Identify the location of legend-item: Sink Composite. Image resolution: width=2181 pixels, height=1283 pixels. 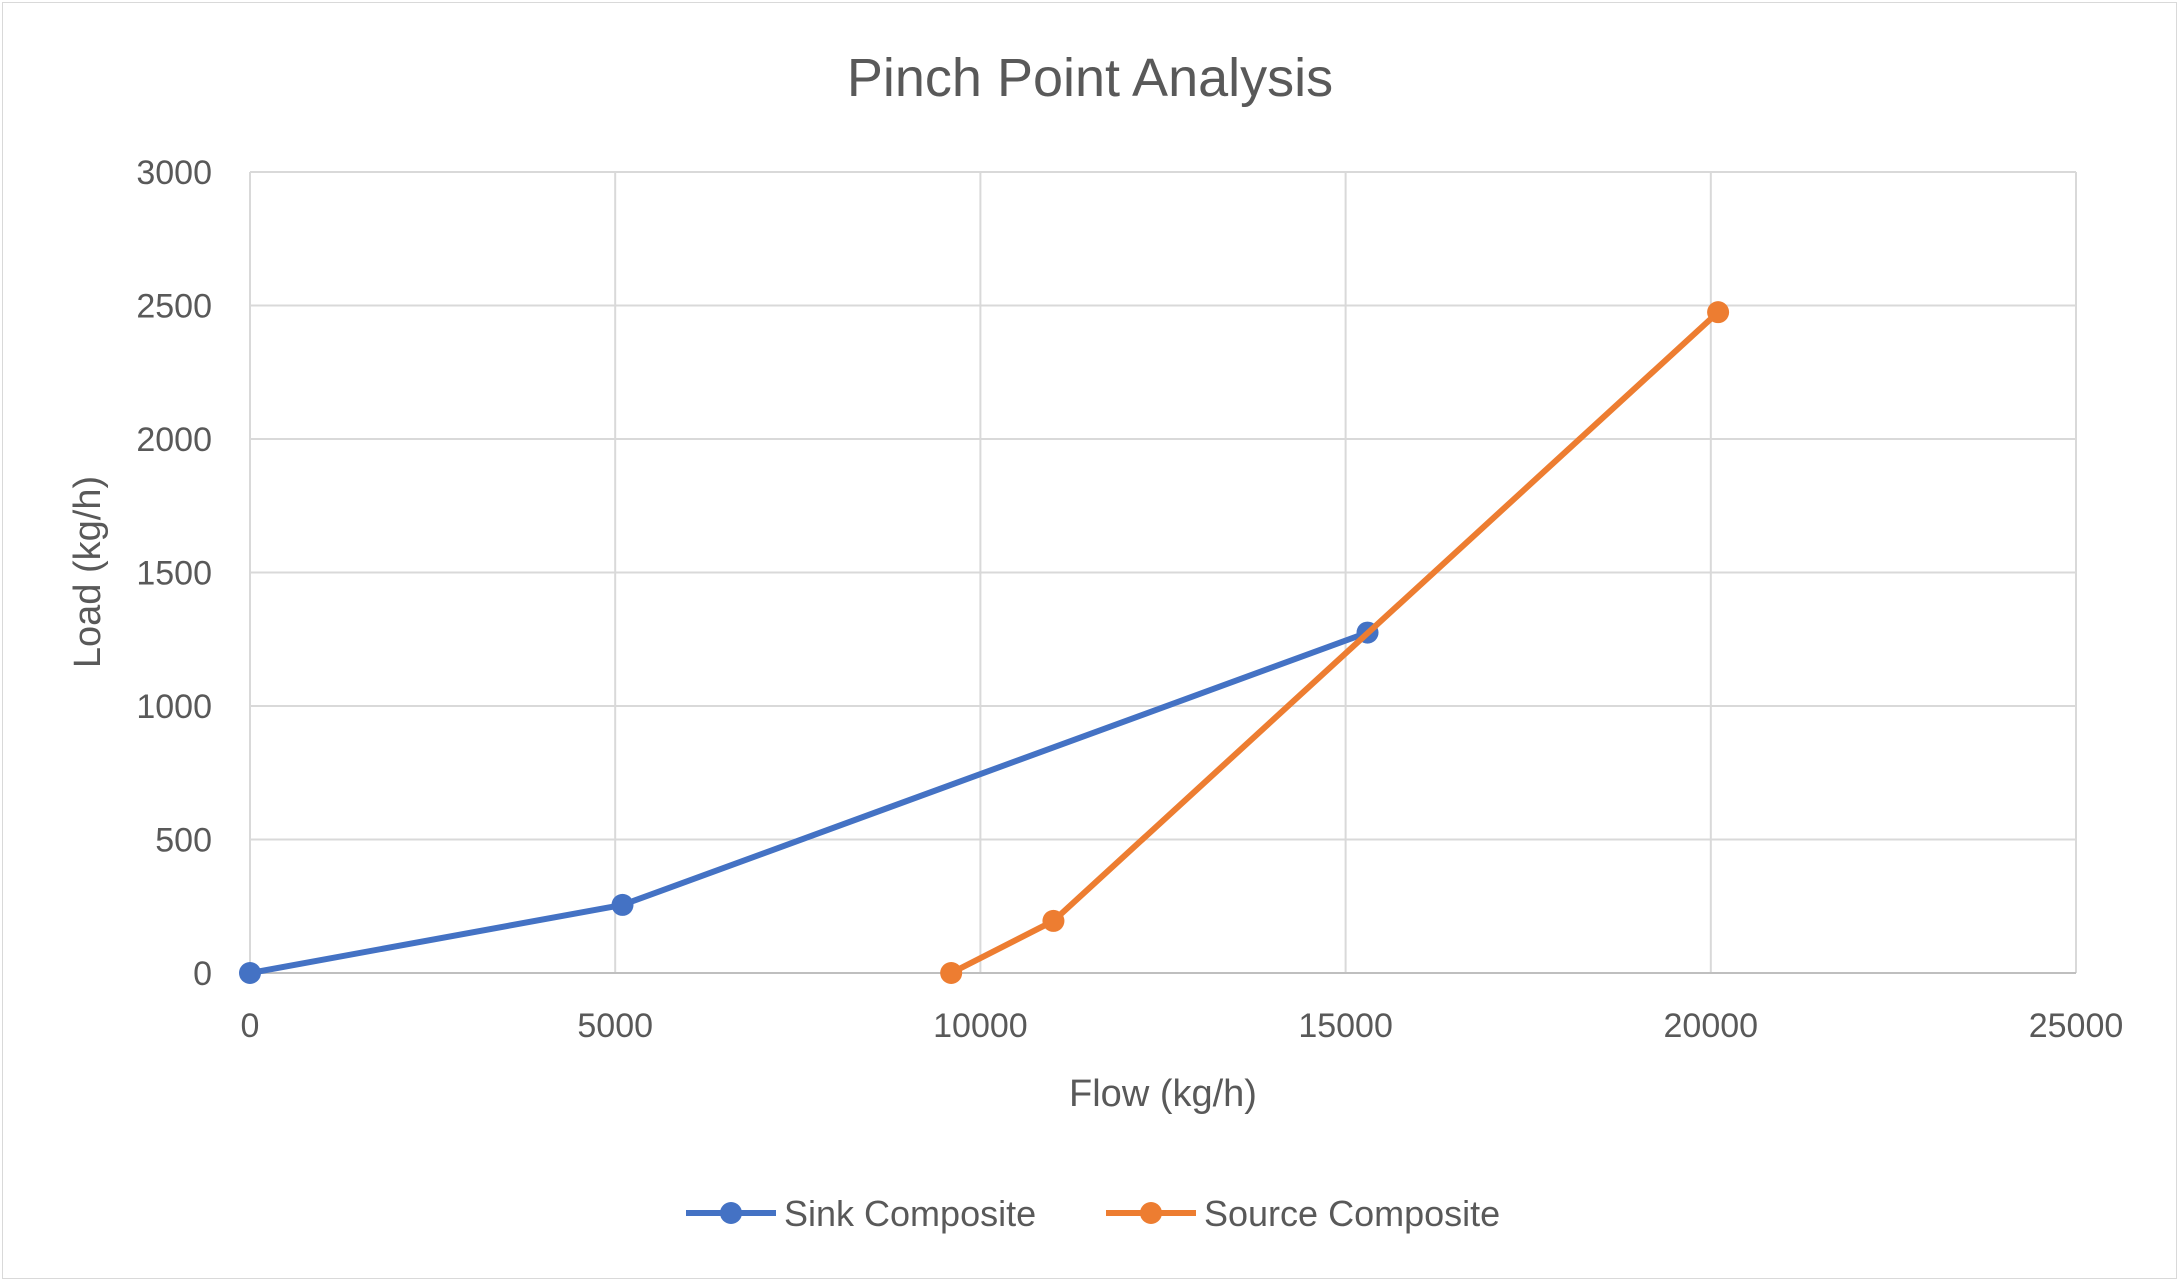
(861, 1213).